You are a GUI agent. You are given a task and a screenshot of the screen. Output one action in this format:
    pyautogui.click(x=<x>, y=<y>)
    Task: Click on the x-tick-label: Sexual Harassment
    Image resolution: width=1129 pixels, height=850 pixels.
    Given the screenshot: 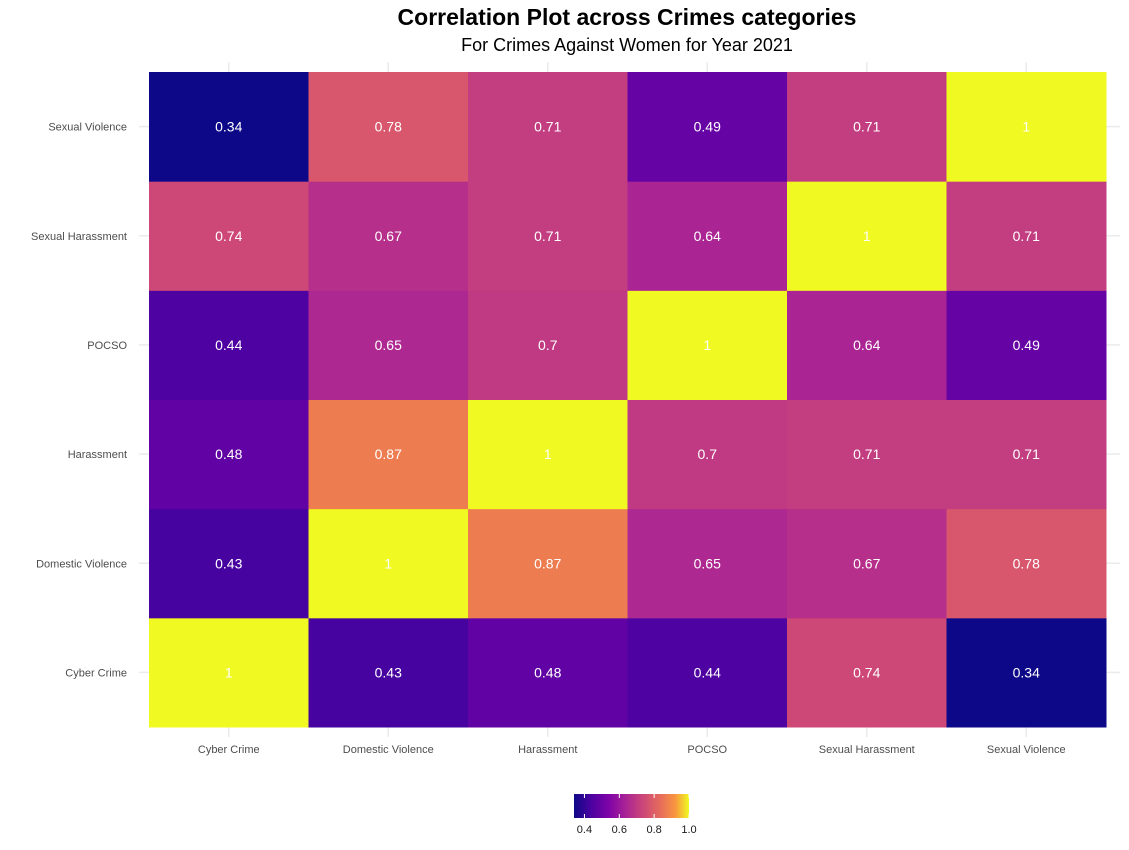 What is the action you would take?
    pyautogui.click(x=867, y=750)
    